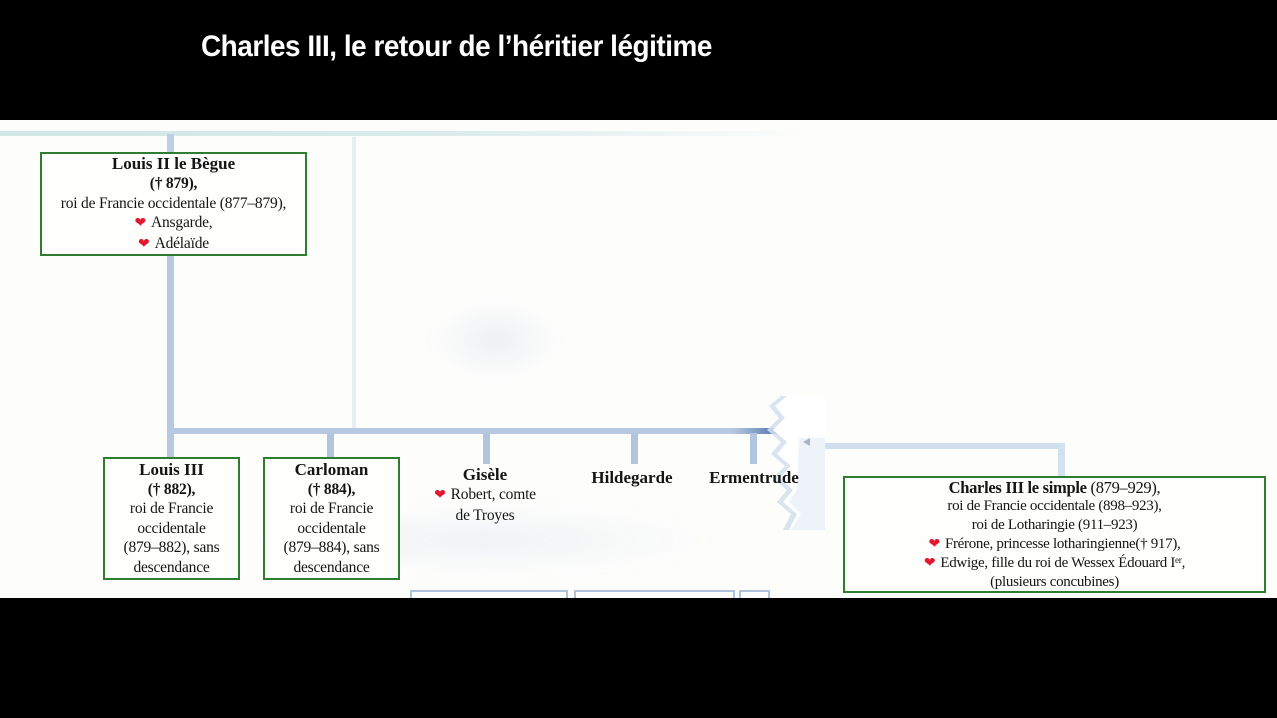 This screenshot has height=718, width=1277. What do you see at coordinates (485, 431) in the screenshot?
I see `siblings-horizontal-line` at bounding box center [485, 431].